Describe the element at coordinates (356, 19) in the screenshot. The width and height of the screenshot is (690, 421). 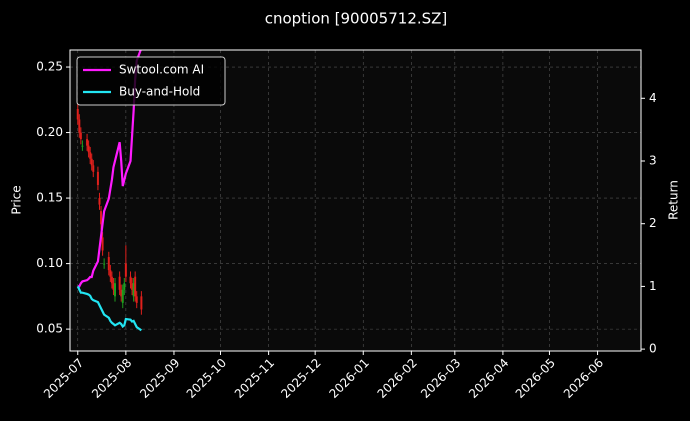
I see `chart-title: cnoption [90005712.SZ]` at that location.